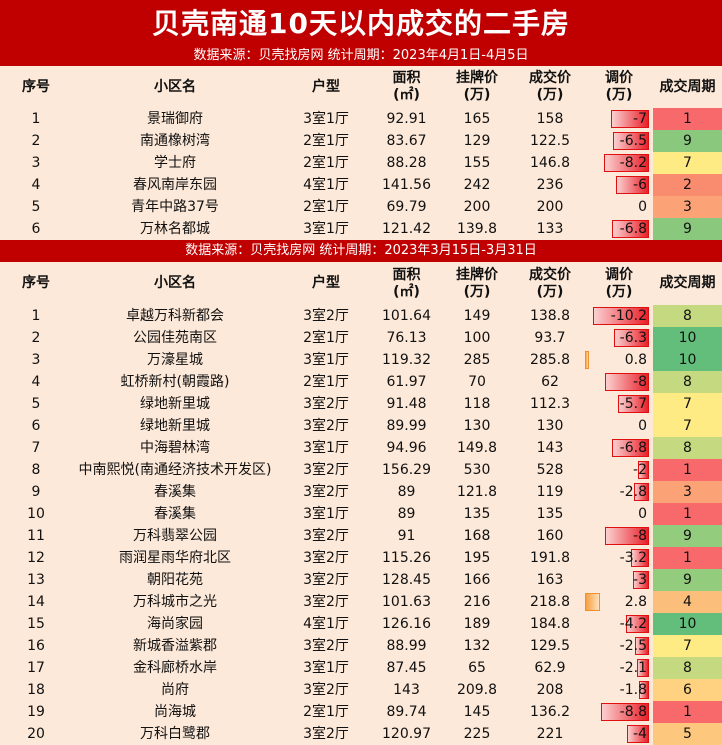 This screenshot has height=745, width=722. I want to click on header-cycle: 成交周期, so click(687, 86).